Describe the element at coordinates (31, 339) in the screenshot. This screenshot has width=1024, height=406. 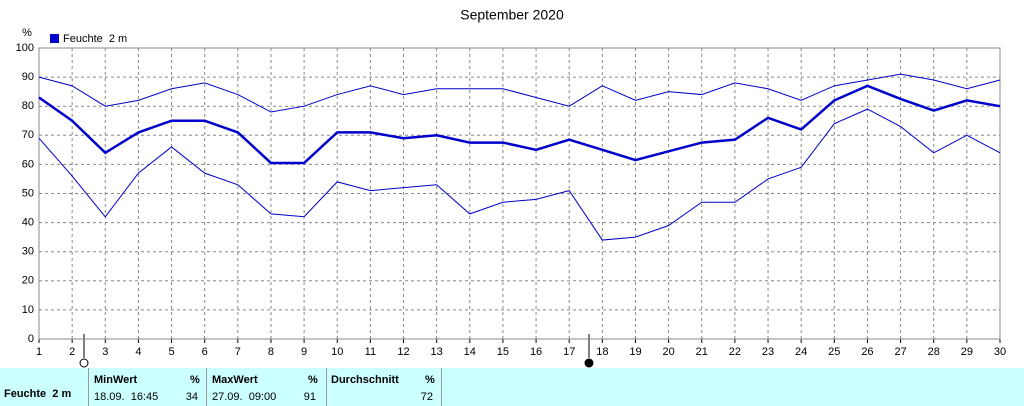
I see `y-tick-label: 0` at that location.